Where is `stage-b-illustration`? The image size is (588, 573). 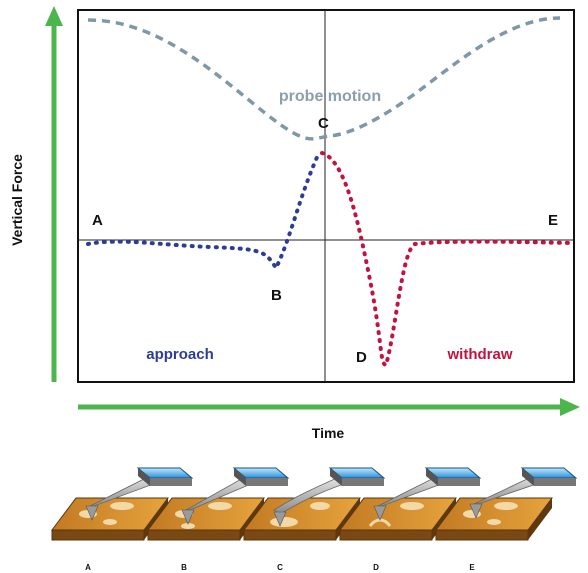 stage-b-illustration is located at coordinates (218, 504).